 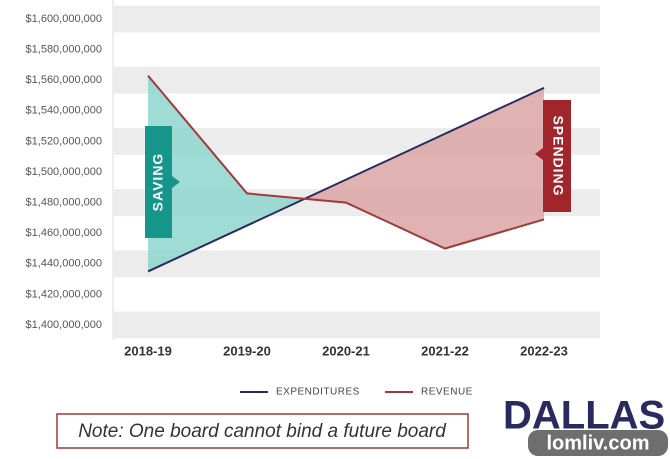 What do you see at coordinates (148, 350) in the screenshot?
I see `x-tick-label: 2018-19` at bounding box center [148, 350].